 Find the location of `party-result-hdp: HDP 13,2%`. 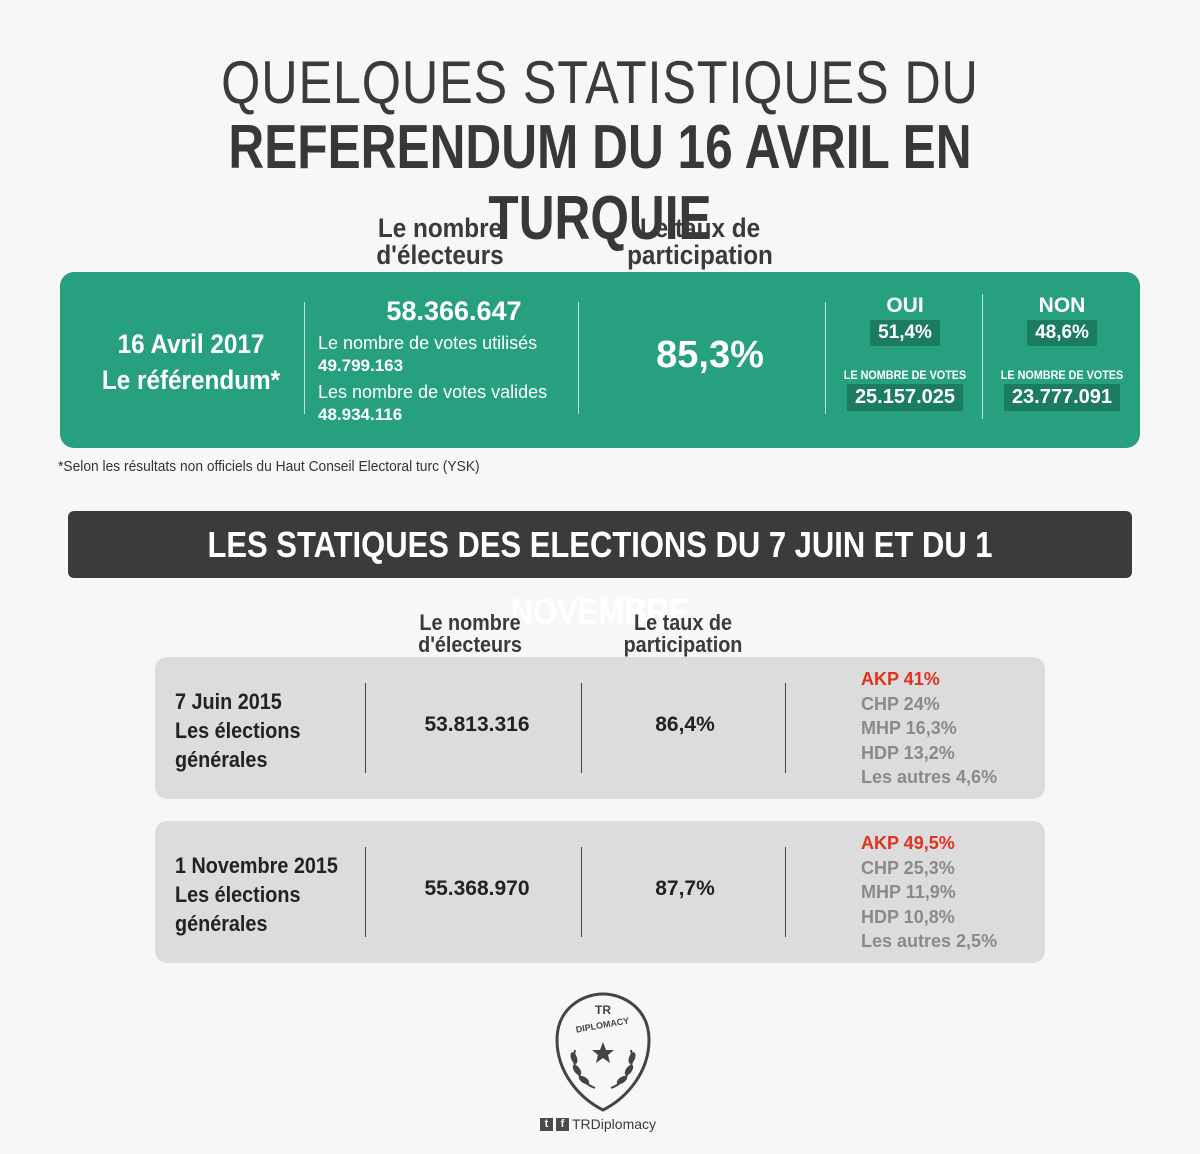

party-result-hdp: HDP 13,2% is located at coordinates (908, 752).